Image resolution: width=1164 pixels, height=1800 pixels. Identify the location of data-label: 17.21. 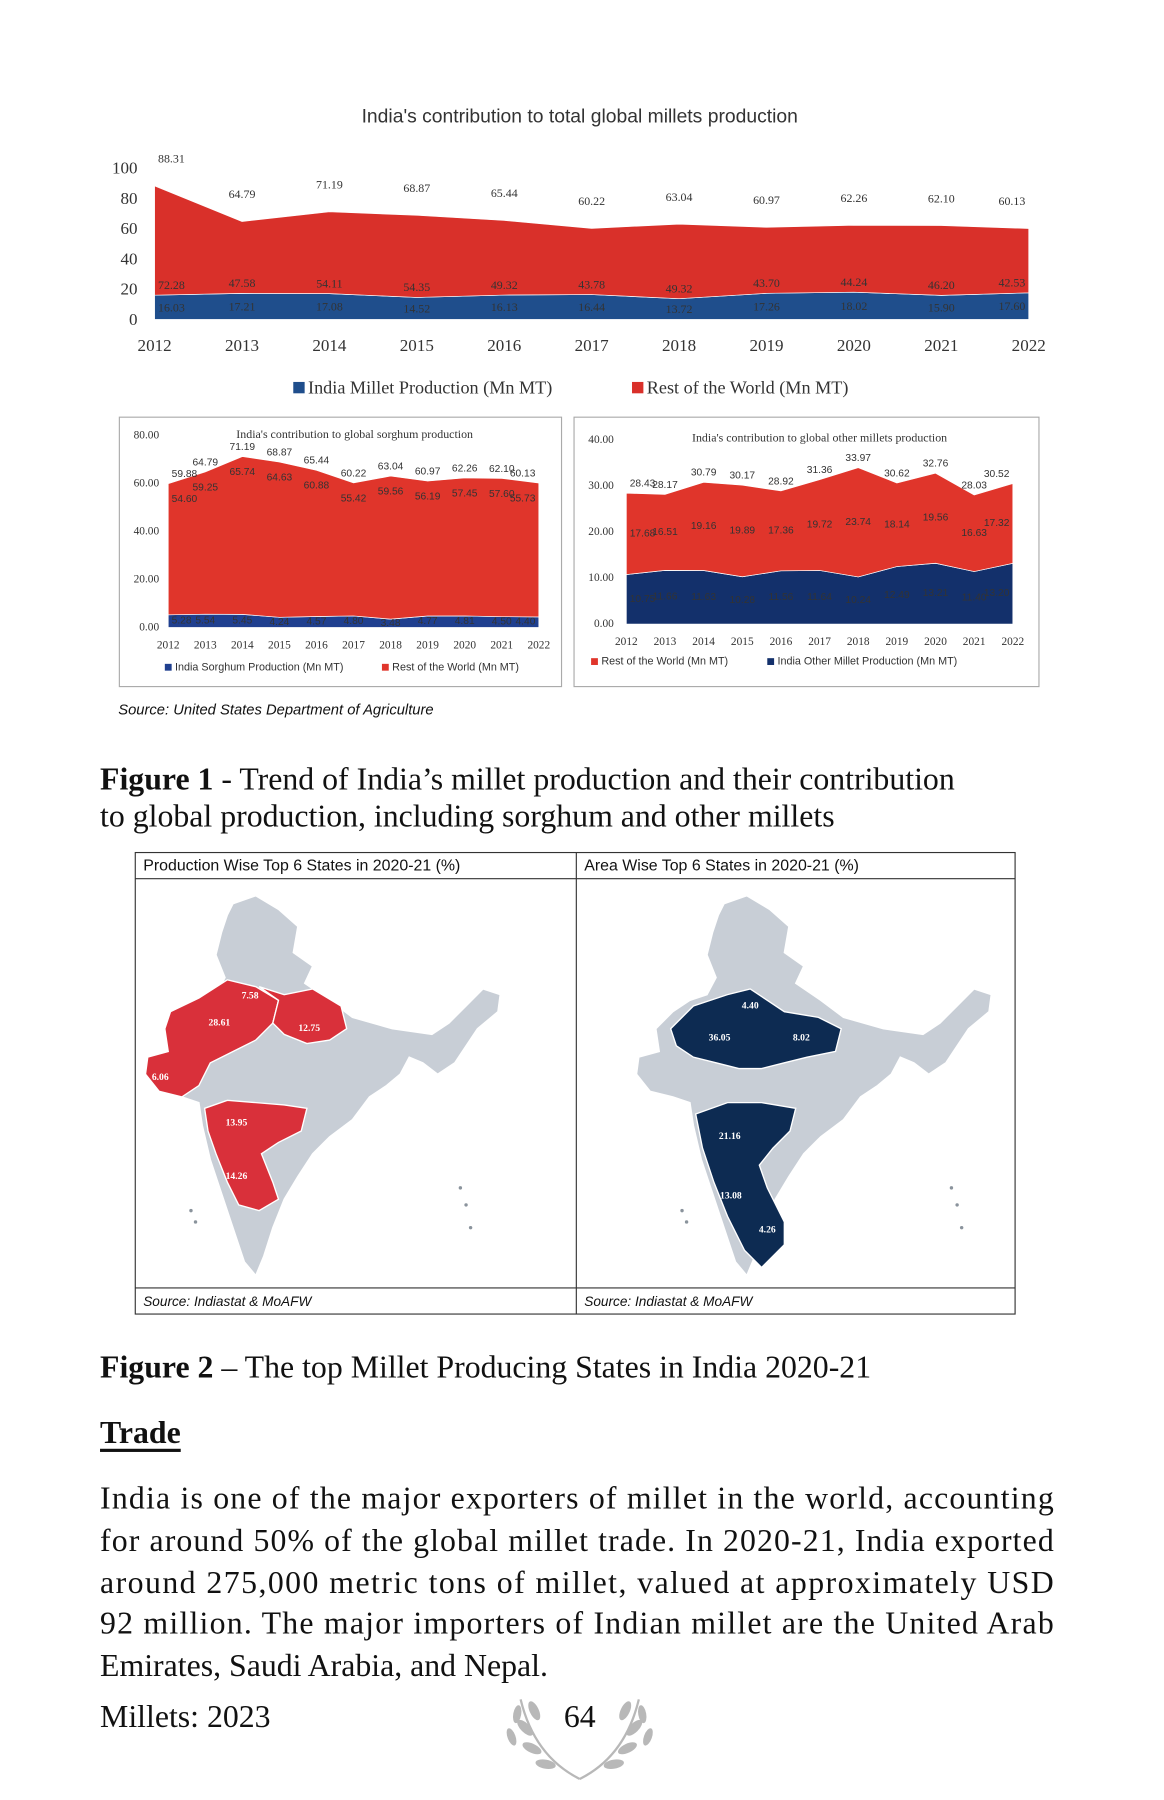
(242, 306).